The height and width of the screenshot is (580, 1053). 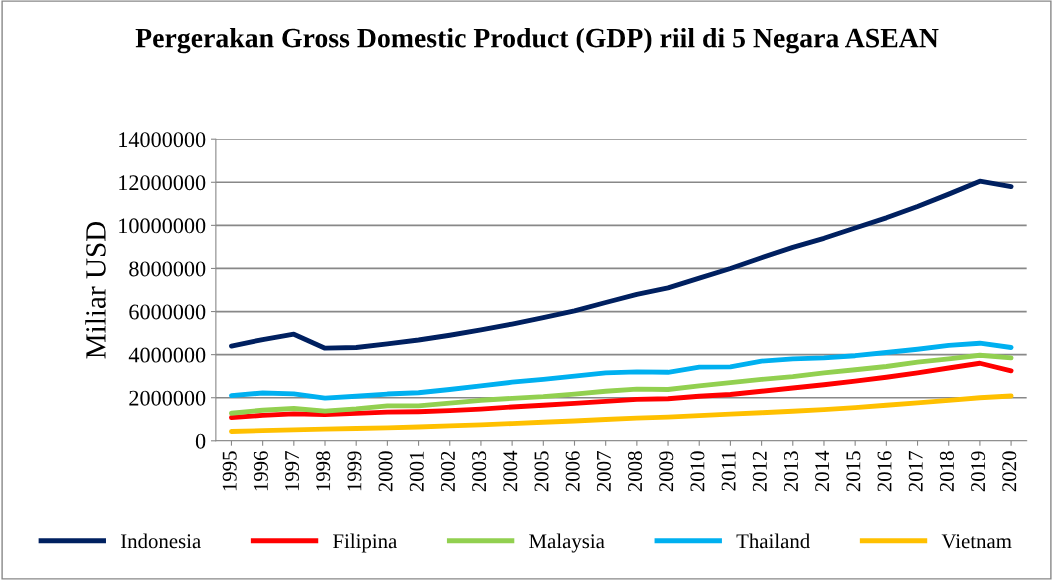 What do you see at coordinates (567, 543) in the screenshot?
I see `legend-label: Malaysia` at bounding box center [567, 543].